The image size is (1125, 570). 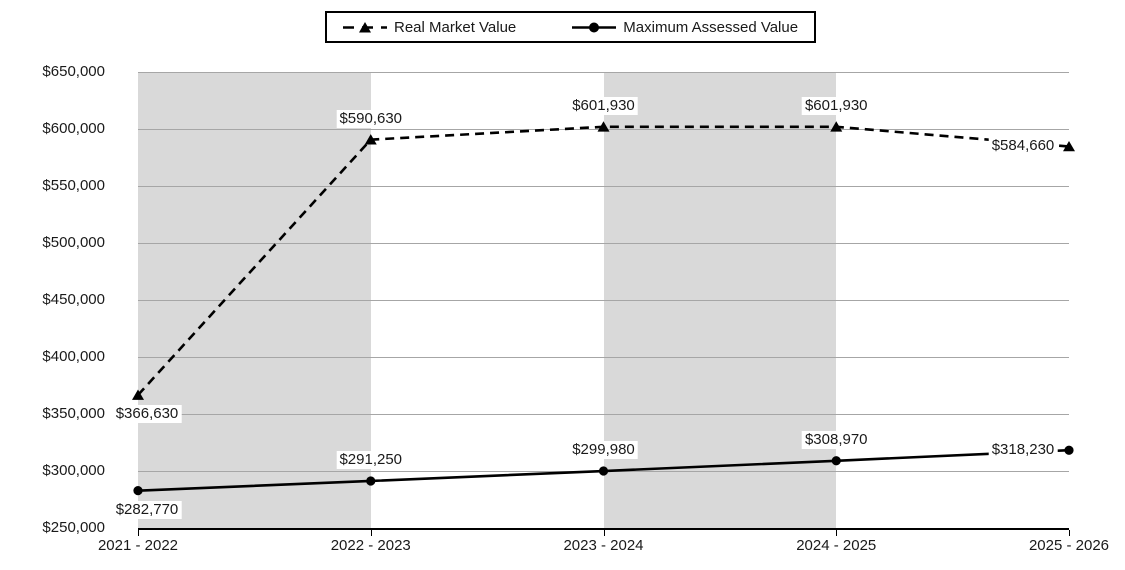 I want to click on solid-line-circle-icon, so click(x=594, y=27).